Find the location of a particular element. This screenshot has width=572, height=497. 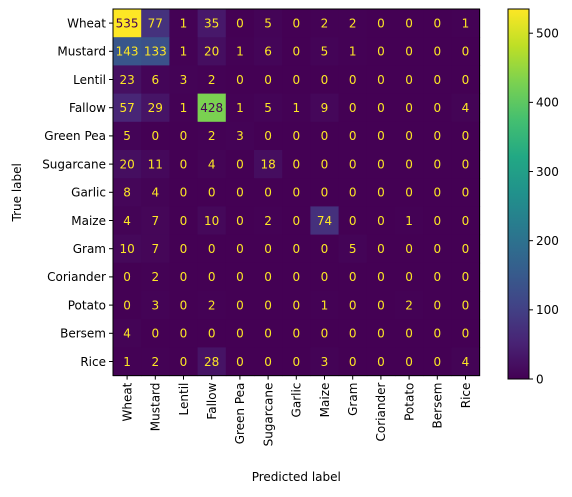

x-tick-label: Potato is located at coordinates (409, 402).